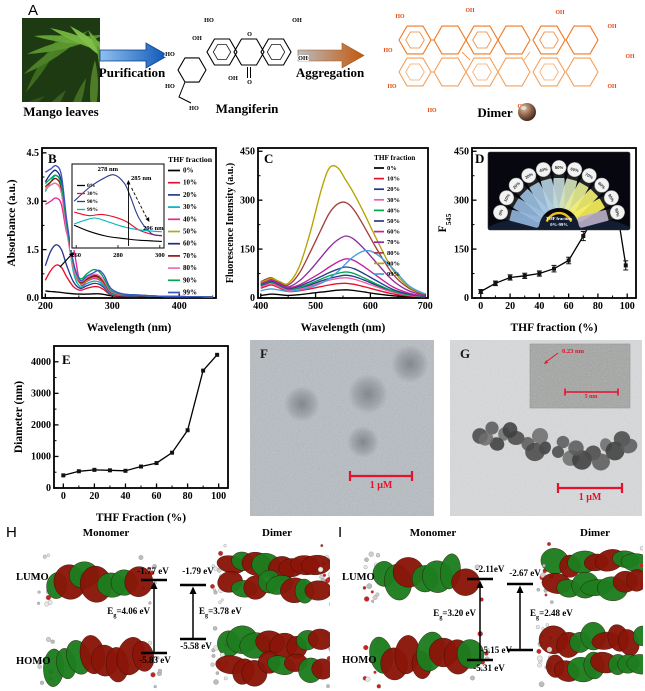 This screenshot has width=645, height=691. I want to click on svg-text: 4000, so click(41, 362).